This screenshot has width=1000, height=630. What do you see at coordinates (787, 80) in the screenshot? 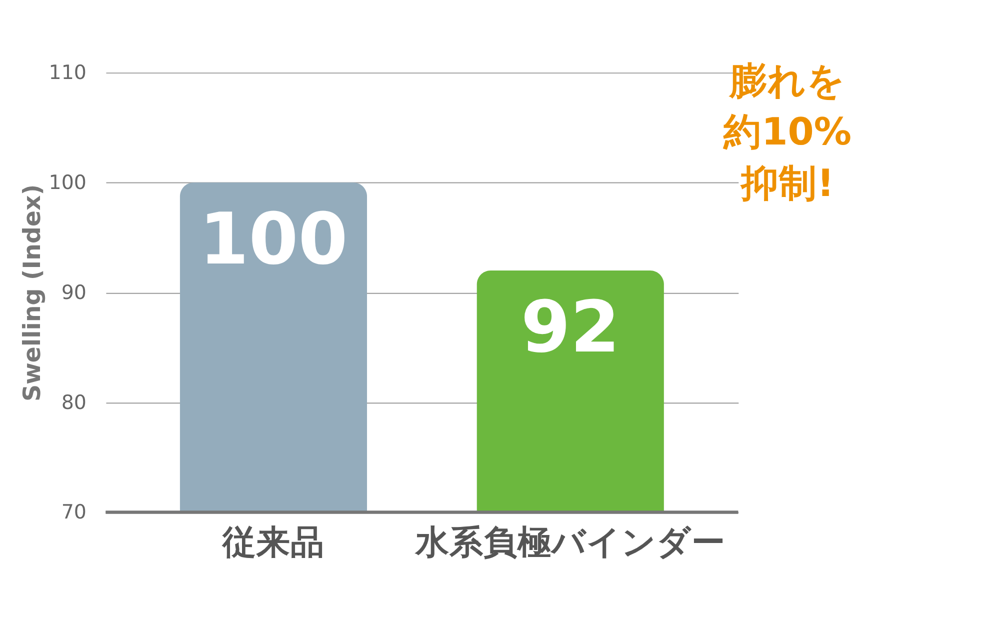
I see `annotation: 膨れを` at bounding box center [787, 80].